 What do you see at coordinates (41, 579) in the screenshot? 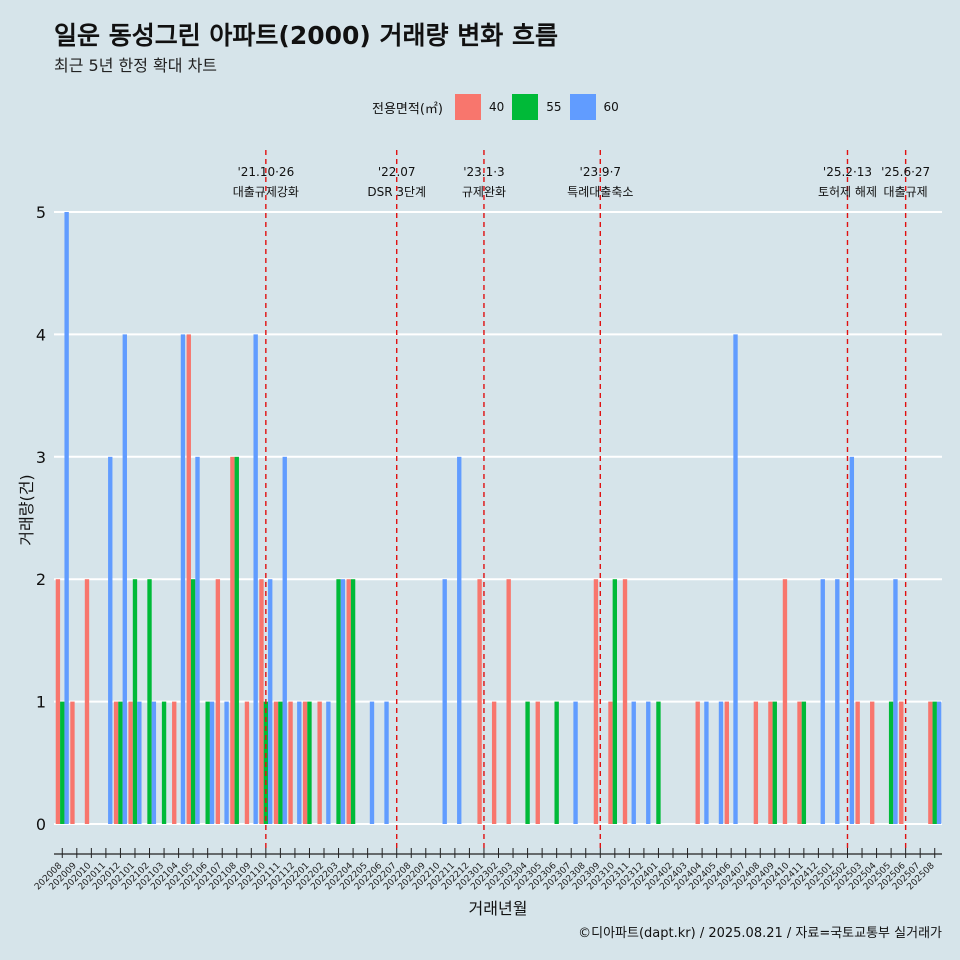
I see `y-tick-label: 2` at bounding box center [41, 579].